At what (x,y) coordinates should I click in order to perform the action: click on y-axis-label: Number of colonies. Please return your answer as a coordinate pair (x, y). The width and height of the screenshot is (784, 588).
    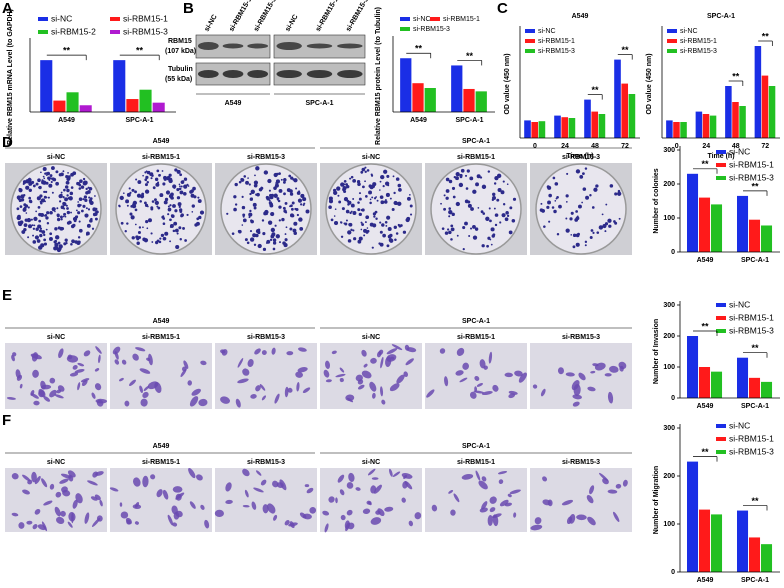
    Looking at the image, I should click on (656, 200).